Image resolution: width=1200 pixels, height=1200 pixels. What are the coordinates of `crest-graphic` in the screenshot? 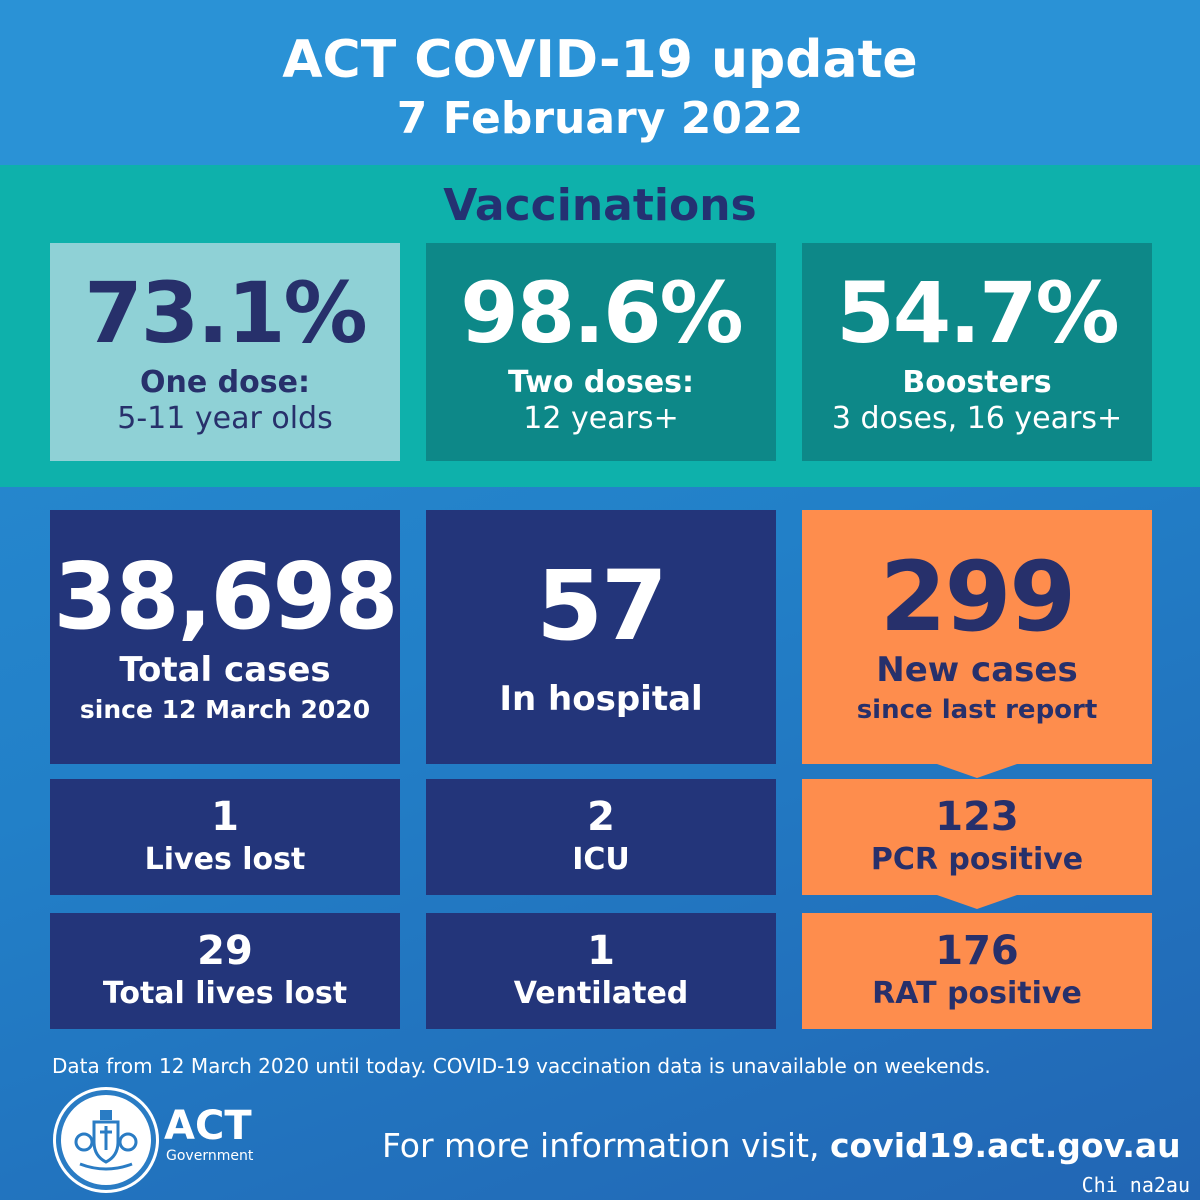 It's located at (106, 1140).